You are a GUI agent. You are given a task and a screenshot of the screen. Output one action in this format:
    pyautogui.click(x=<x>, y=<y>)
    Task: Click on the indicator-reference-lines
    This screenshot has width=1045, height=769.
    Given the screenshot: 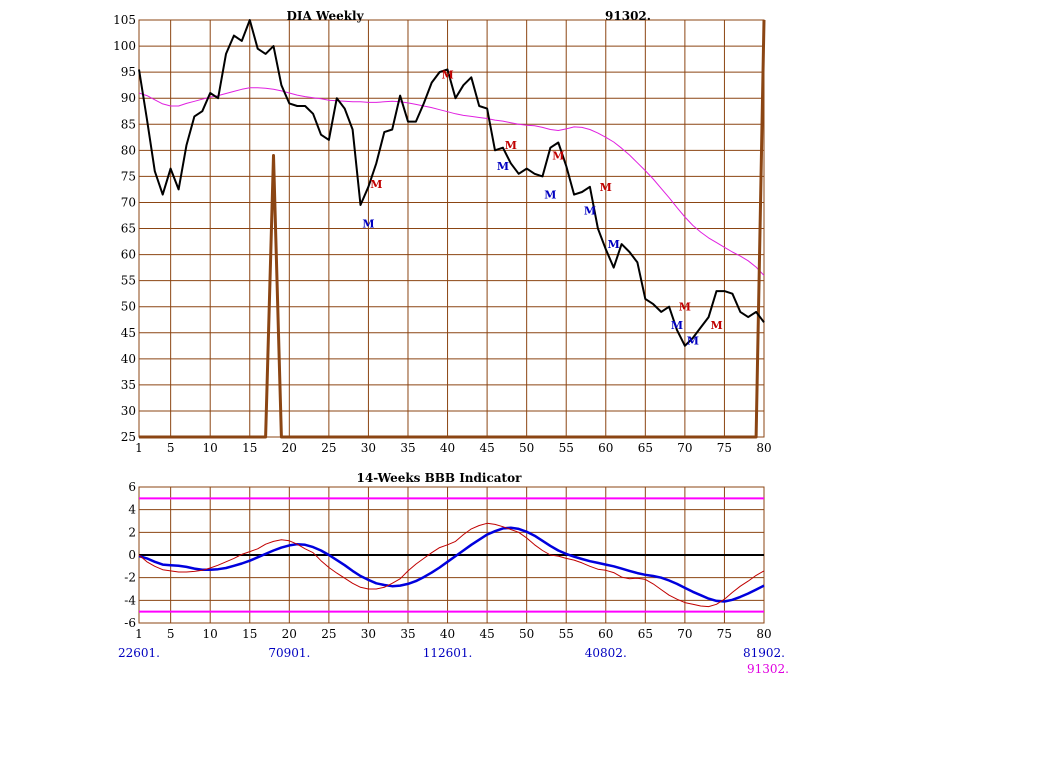 What is the action you would take?
    pyautogui.click(x=451, y=555)
    